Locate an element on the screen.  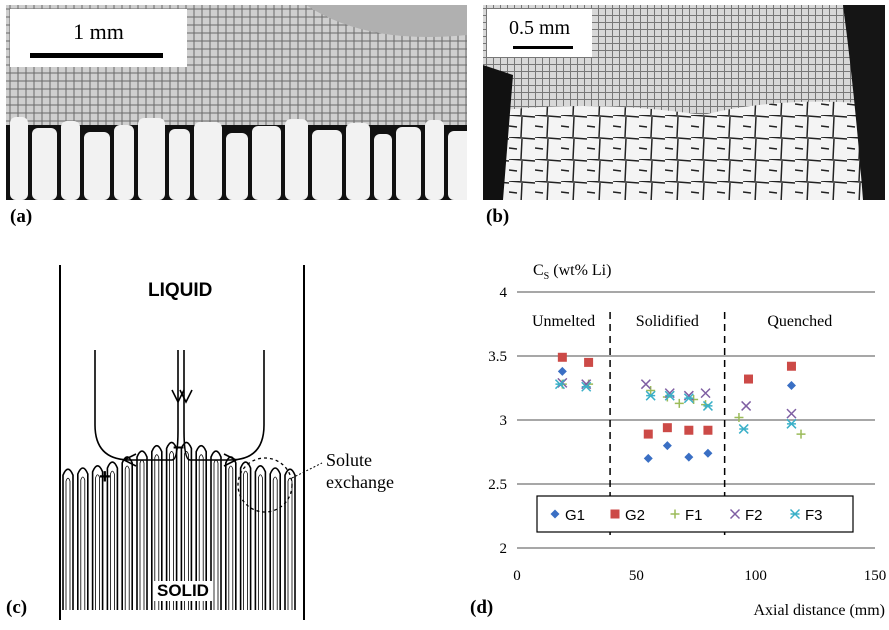
x-tick-label: 150 is located at coordinates (875, 576).